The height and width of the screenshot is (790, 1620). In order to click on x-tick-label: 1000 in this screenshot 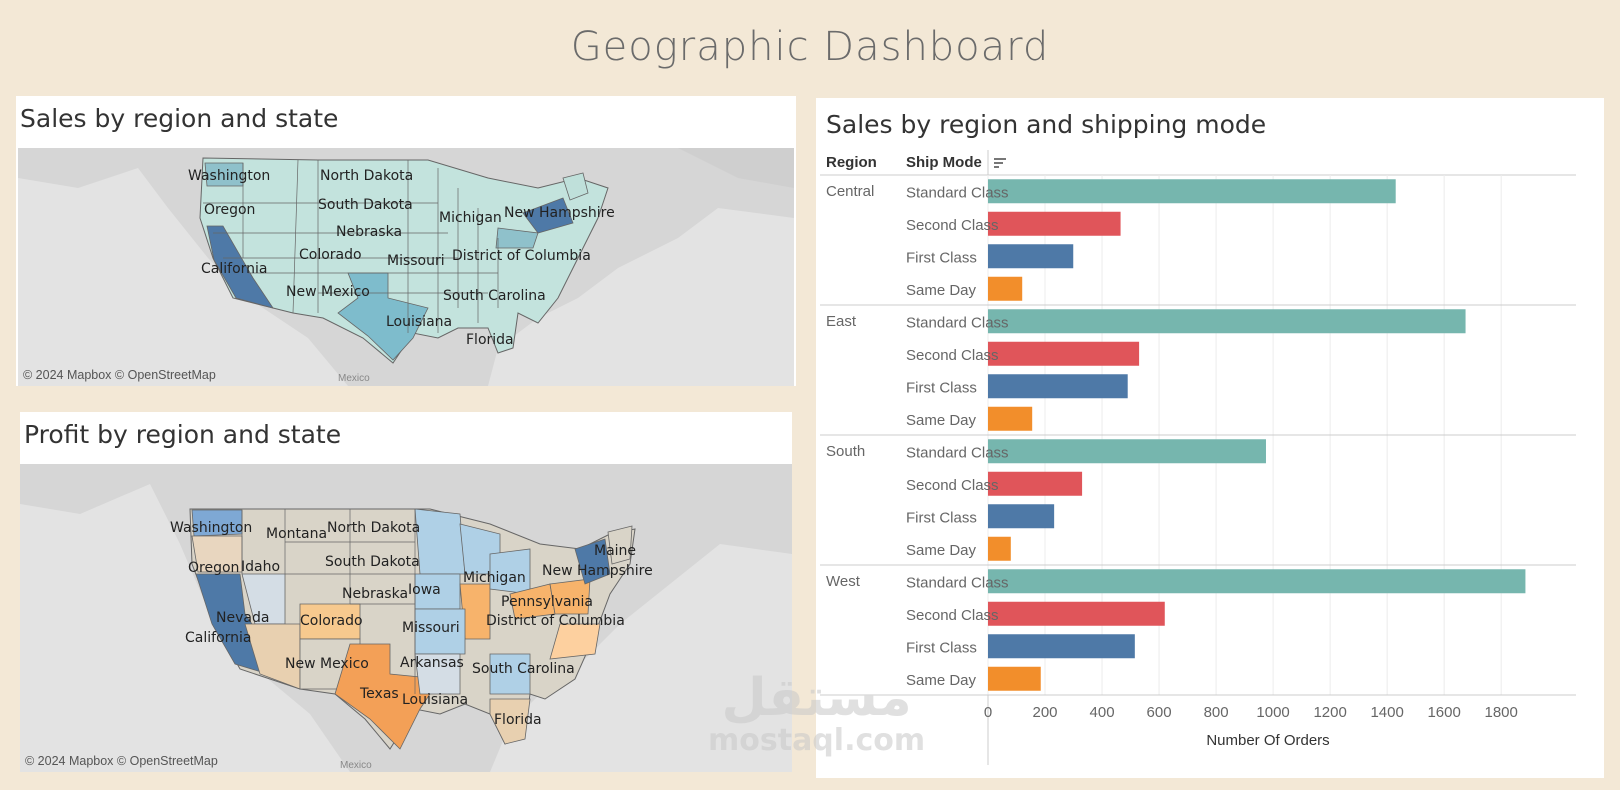, I will do `click(1272, 712)`.